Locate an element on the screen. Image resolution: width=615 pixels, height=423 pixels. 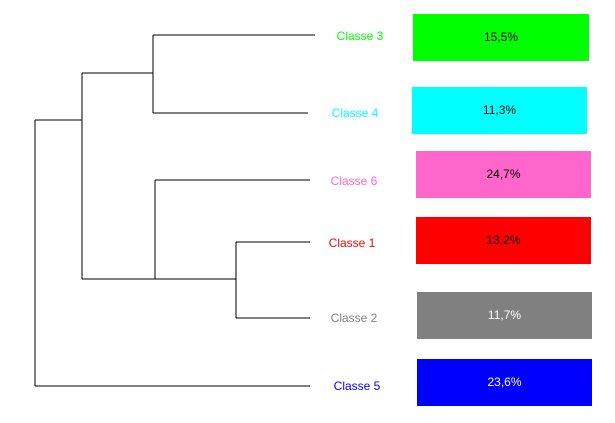
class-label: Classe 4 is located at coordinates (355, 113).